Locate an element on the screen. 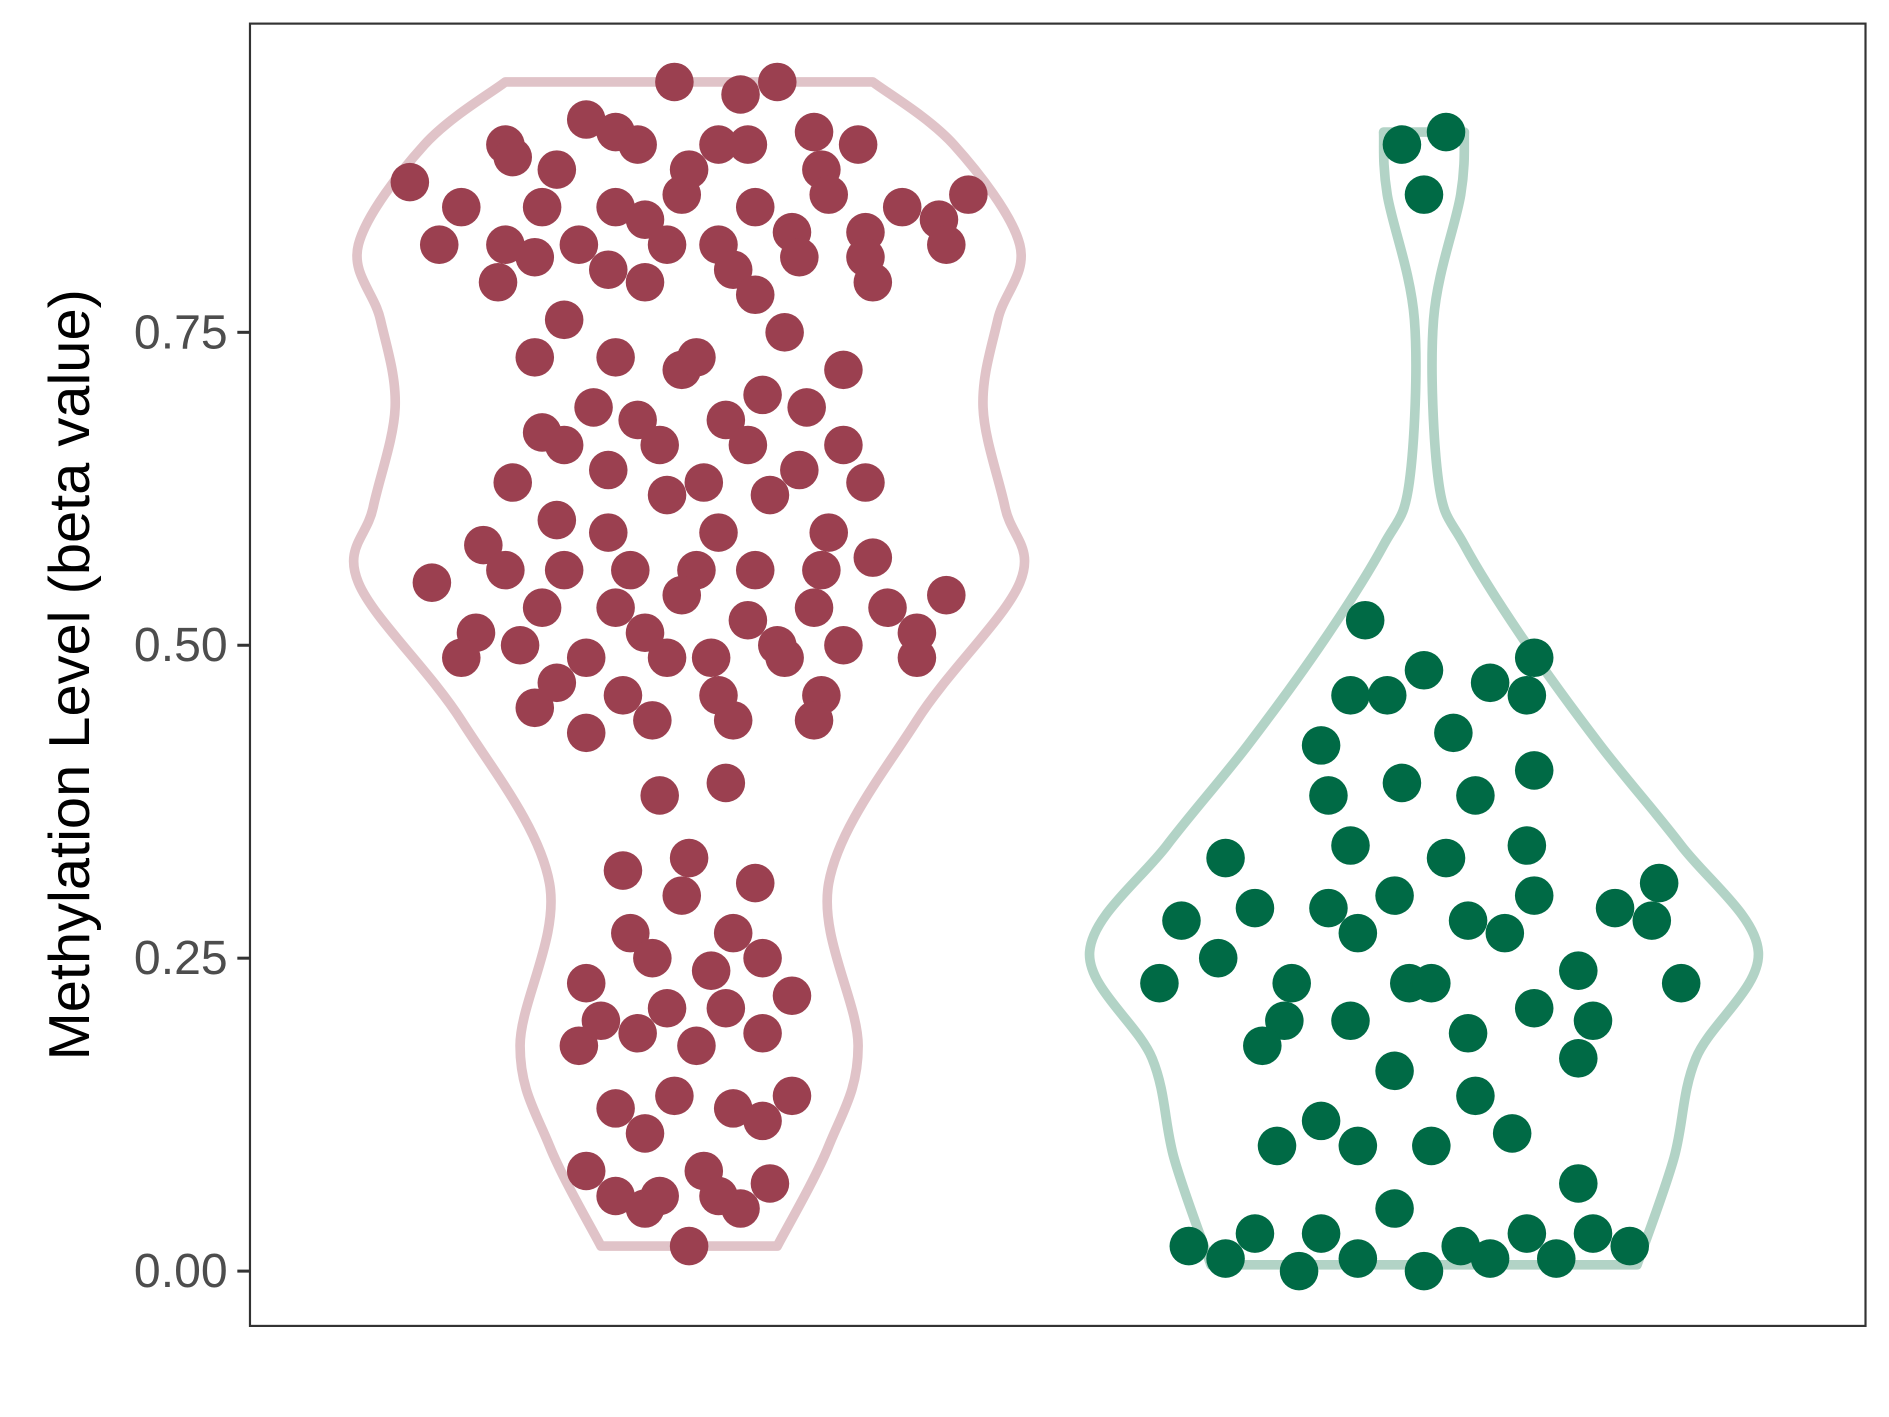 The image size is (1889, 1417). y-tick: 0.50 is located at coordinates (192, 645).